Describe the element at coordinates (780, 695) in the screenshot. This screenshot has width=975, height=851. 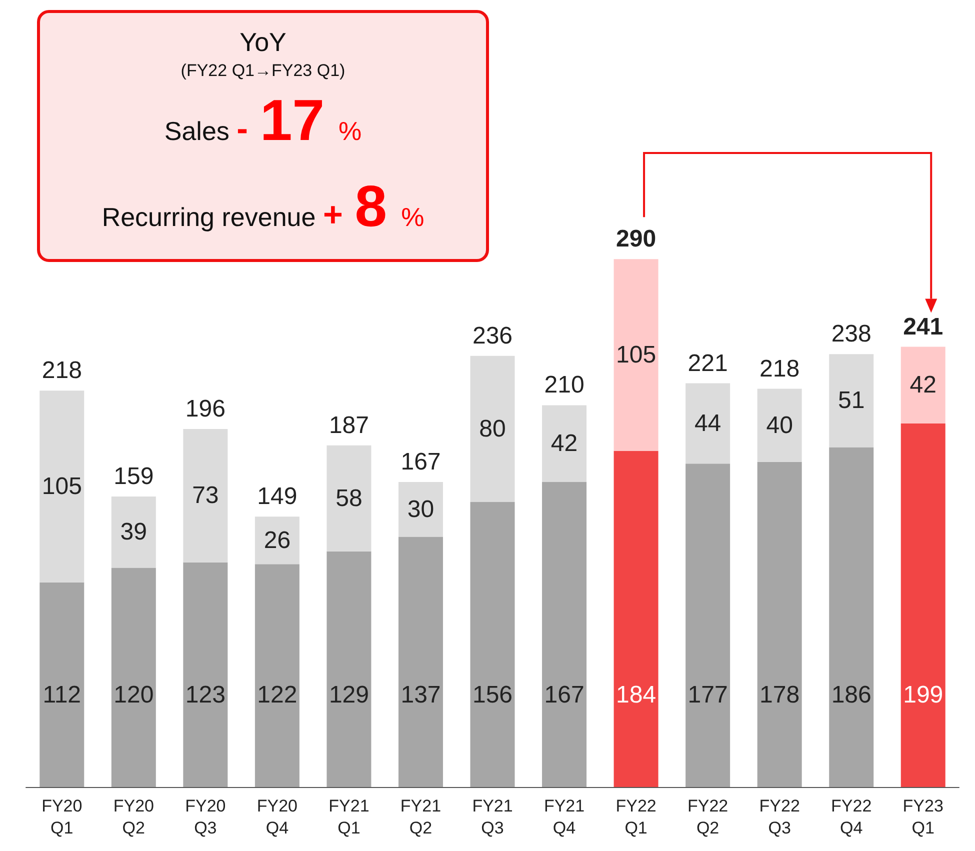
I see `data-label: 178` at that location.